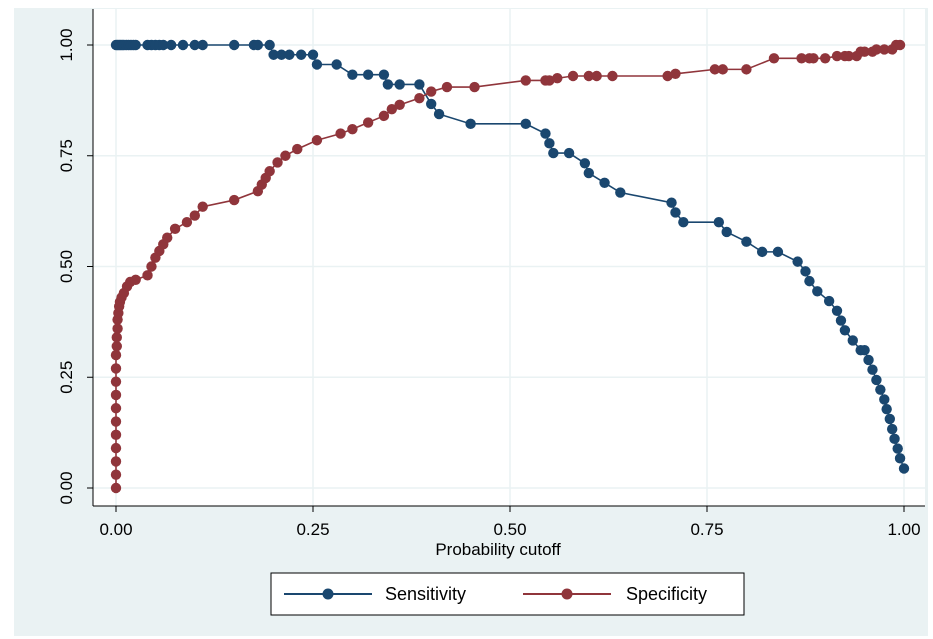 The height and width of the screenshot is (639, 933). What do you see at coordinates (425, 594) in the screenshot?
I see `legend-sensitivity-label: Sensitivity` at bounding box center [425, 594].